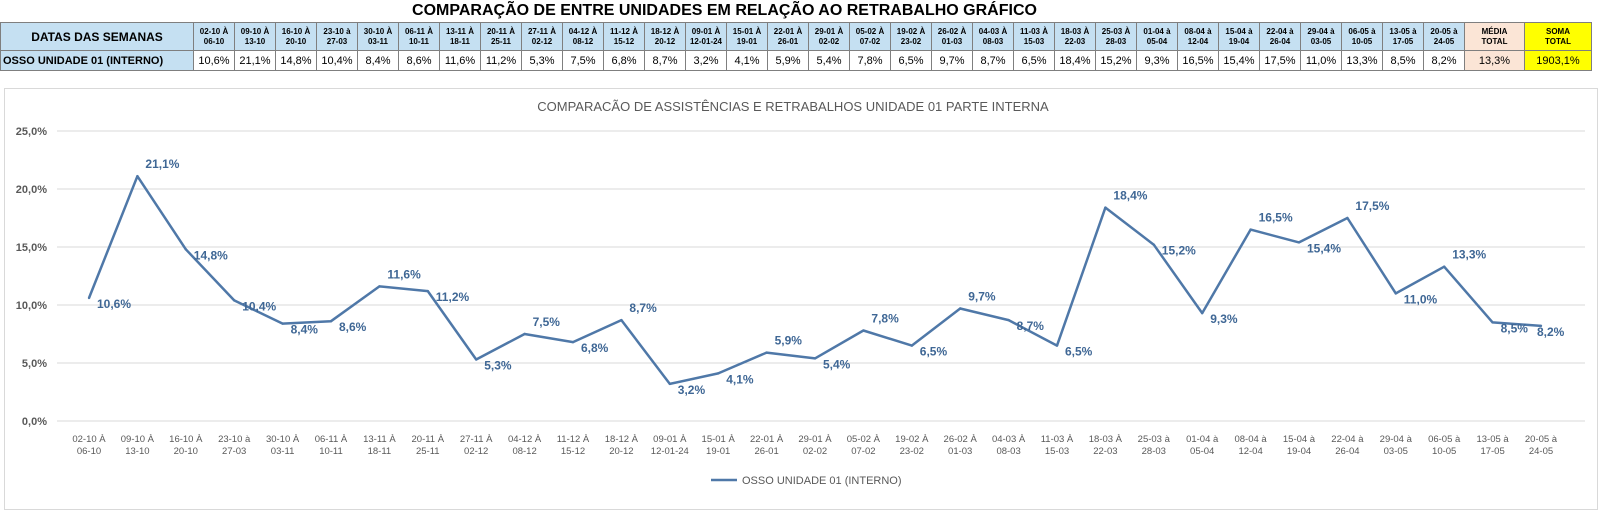  Describe the element at coordinates (706, 60) in the screenshot. I see `week-value-cell: 3,2%` at that location.